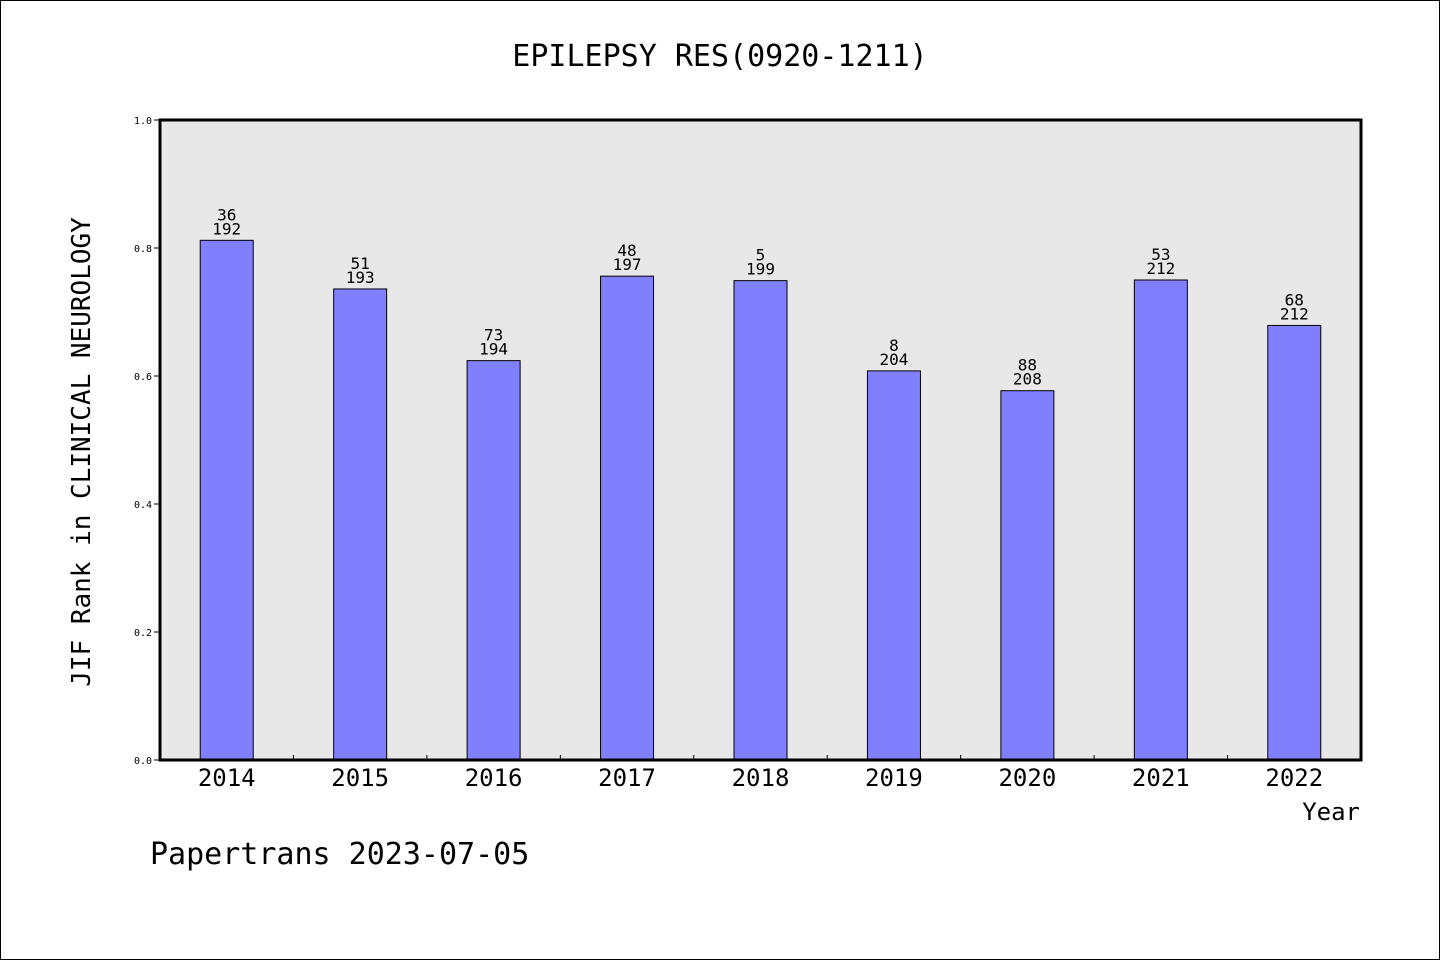 The image size is (1440, 960). Describe the element at coordinates (226, 228) in the screenshot. I see `data-label-total: 192` at that location.